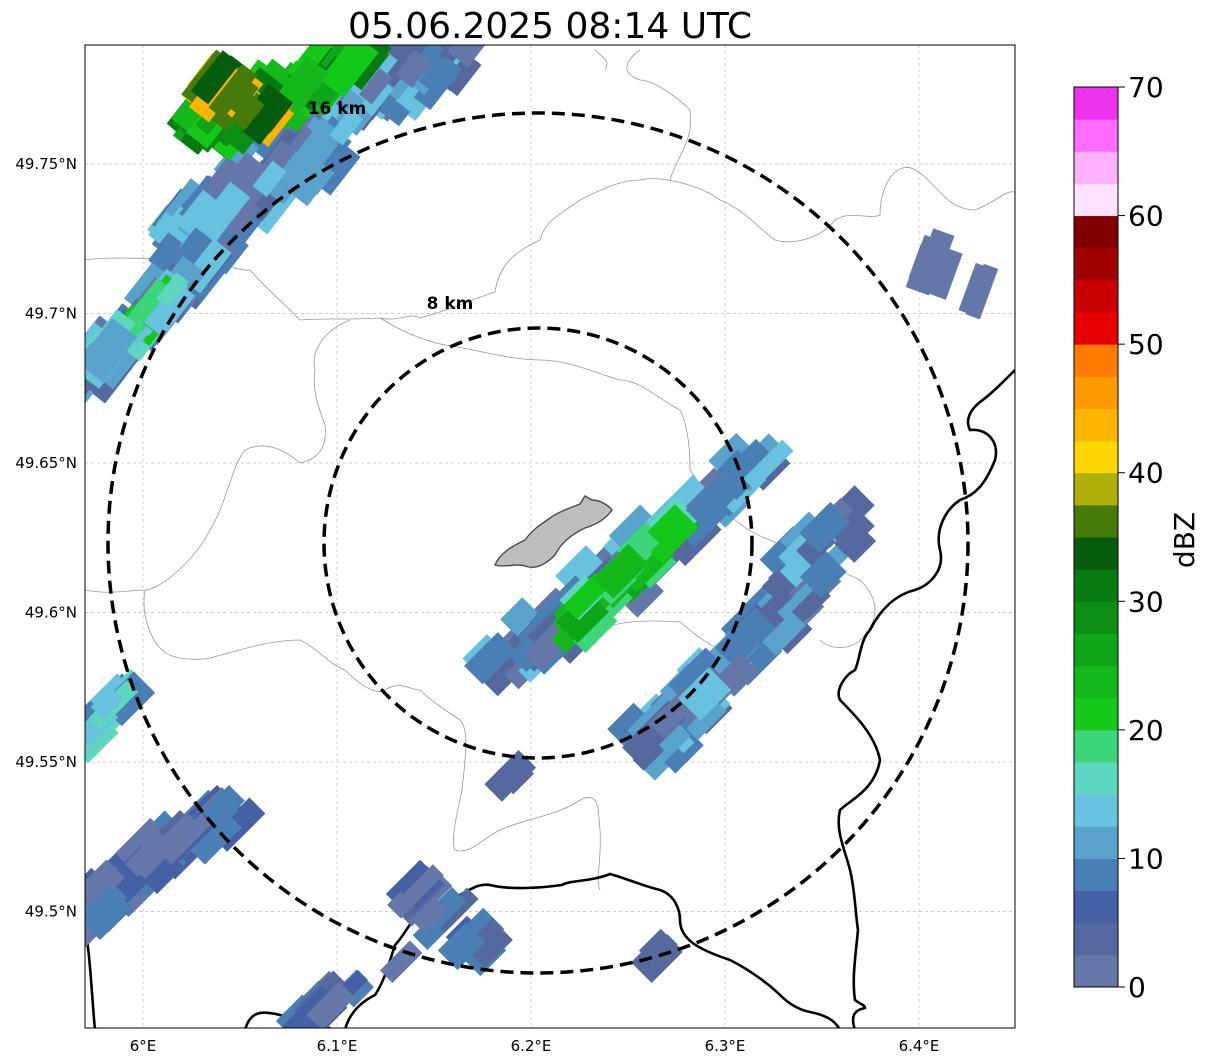 The height and width of the screenshot is (1064, 1207). What do you see at coordinates (337, 109) in the screenshot?
I see `range-ring-label: 16 km` at bounding box center [337, 109].